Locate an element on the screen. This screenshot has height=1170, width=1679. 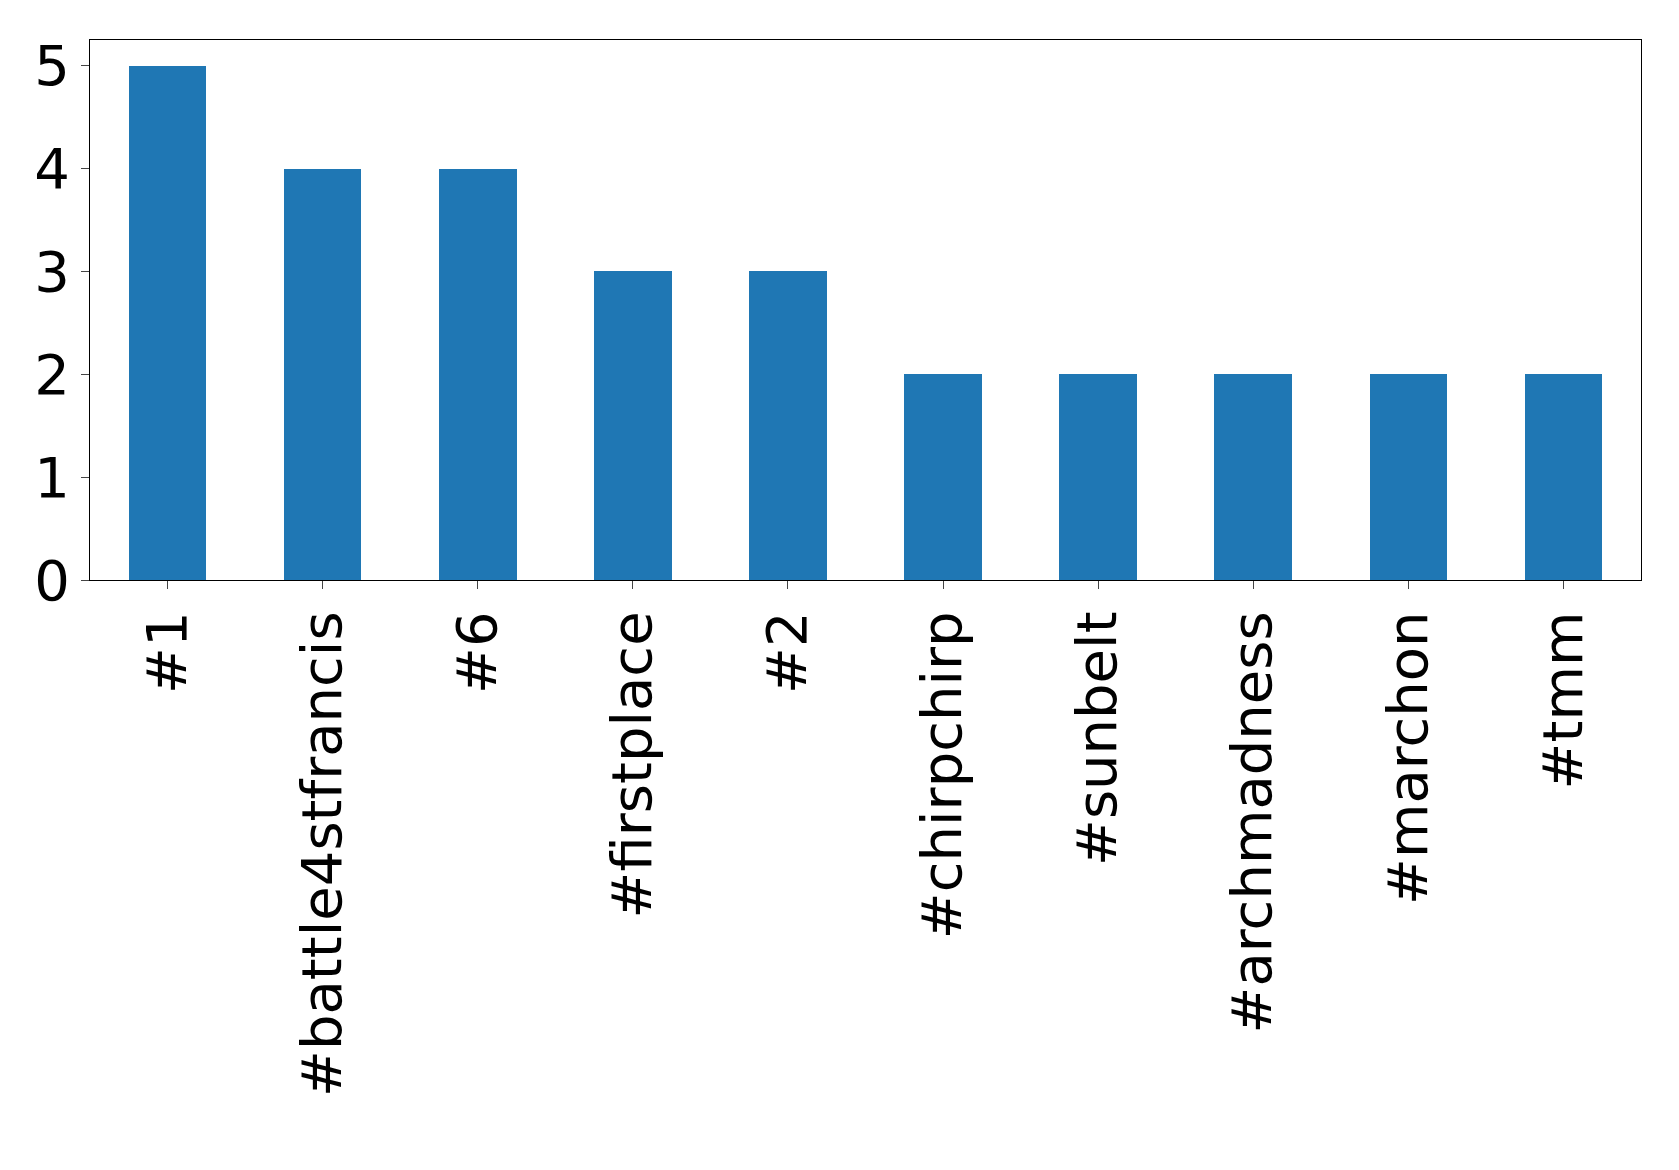
y-tick-label: 0 is located at coordinates (52, 580).